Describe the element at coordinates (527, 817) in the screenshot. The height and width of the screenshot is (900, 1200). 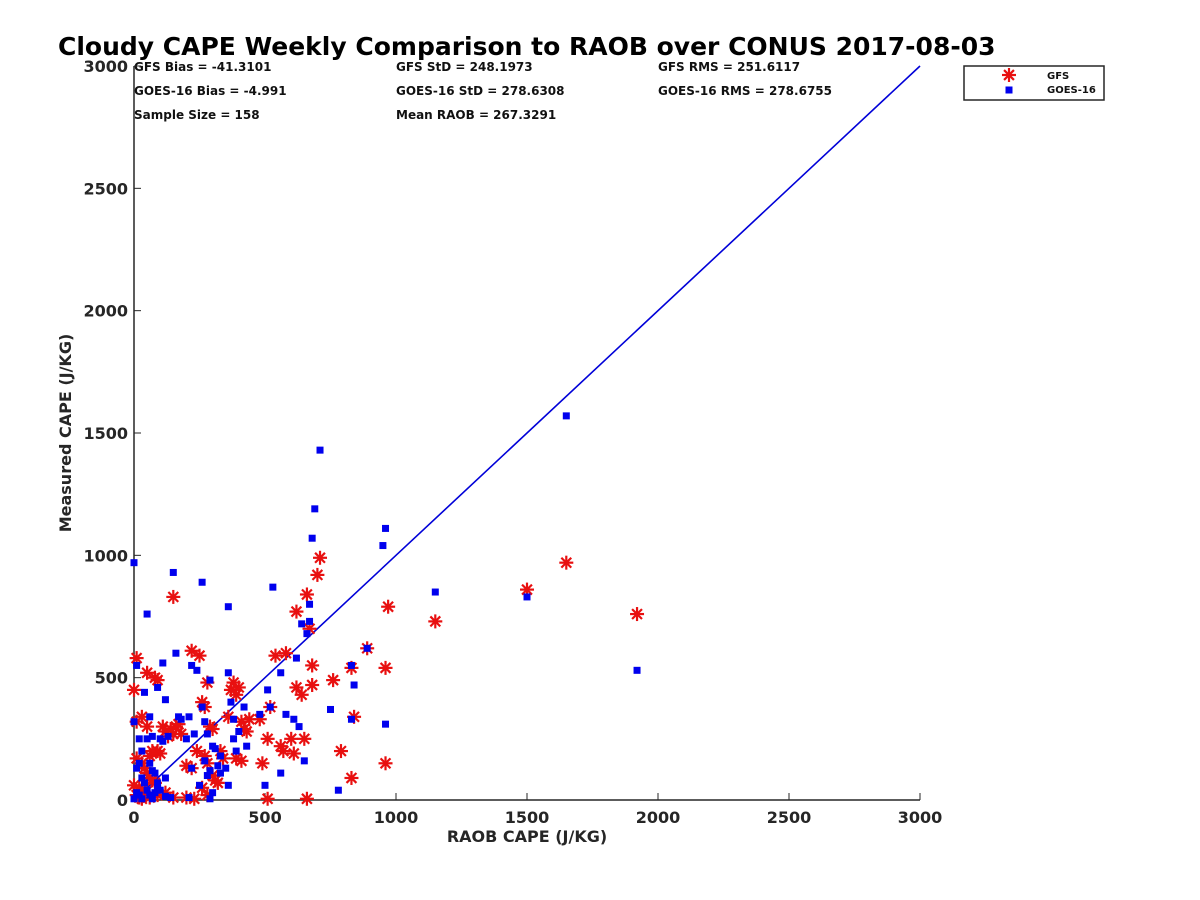
I see `x-tick-label: 1500` at that location.